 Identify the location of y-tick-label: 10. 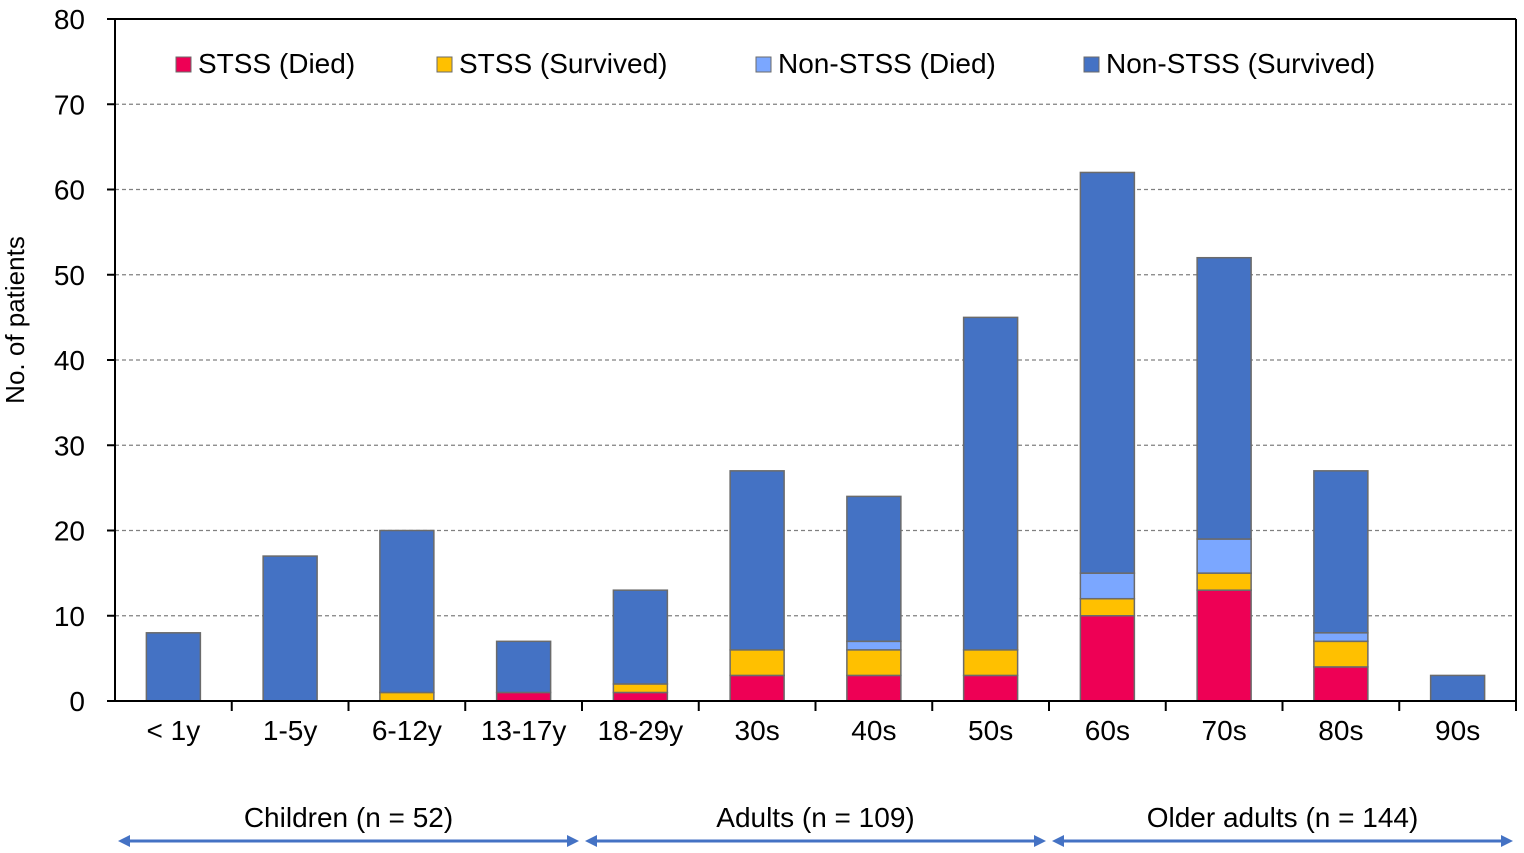
(69, 616).